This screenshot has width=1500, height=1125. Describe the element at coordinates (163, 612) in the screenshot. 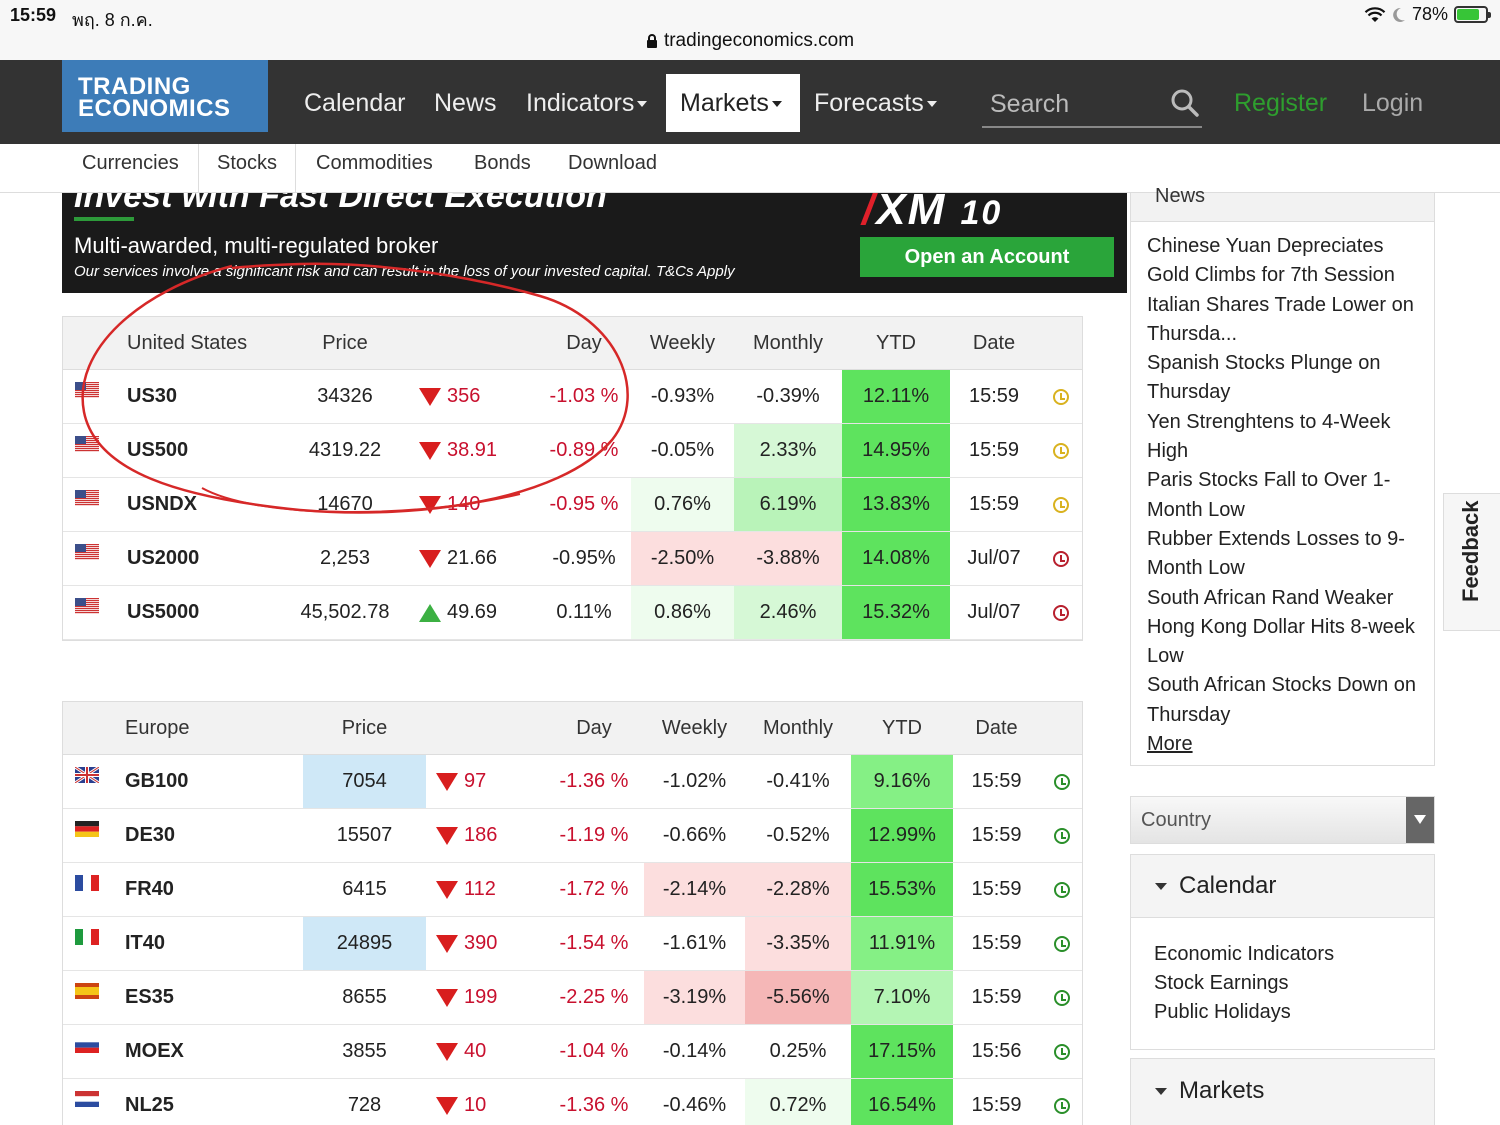

I see `symbol-cell: US5000` at that location.